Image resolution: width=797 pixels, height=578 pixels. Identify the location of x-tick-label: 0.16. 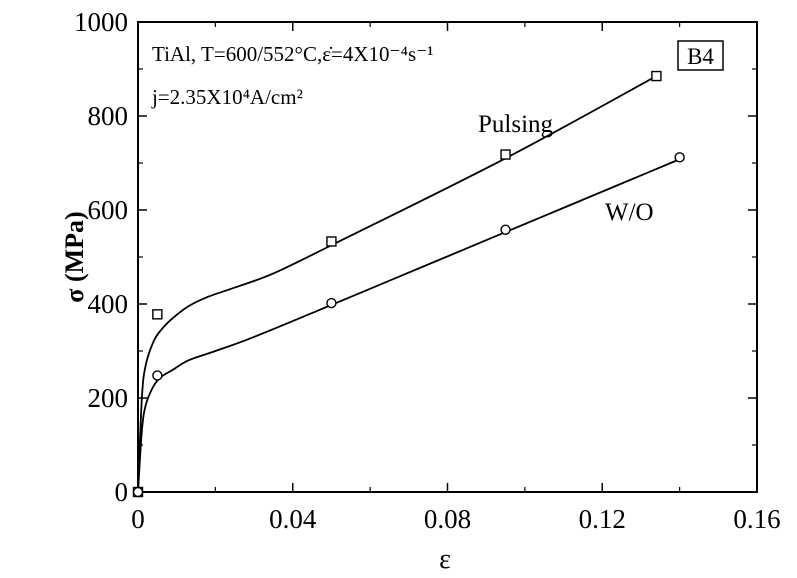
(756, 519).